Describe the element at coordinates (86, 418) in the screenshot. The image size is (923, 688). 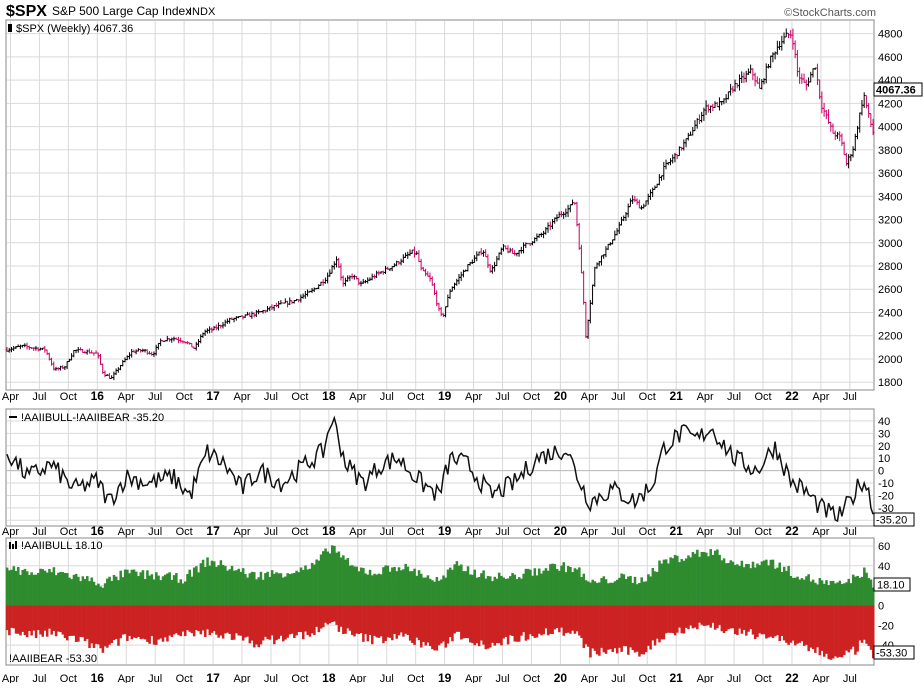
I see `spread-legend: !AAIIBULL-!AAIIBEAR -35.20` at that location.